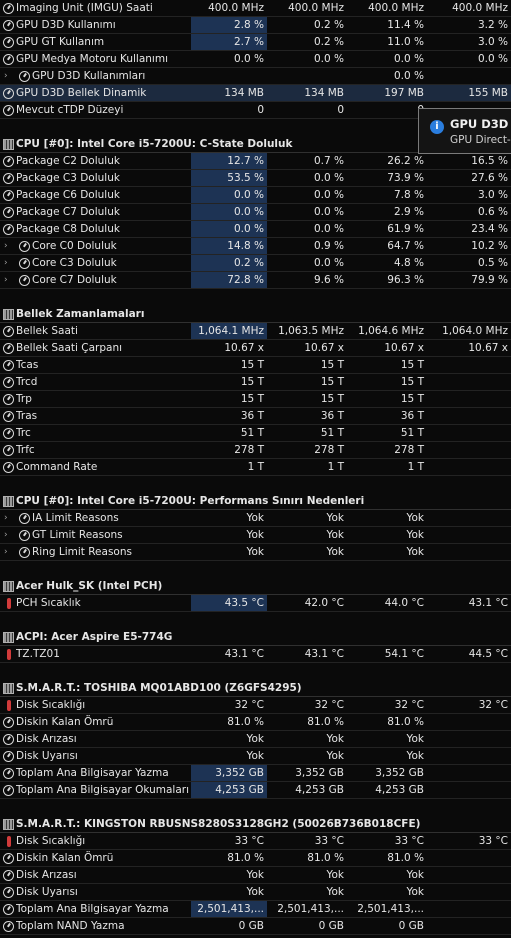 This screenshot has width=511, height=938. What do you see at coordinates (329, 841) in the screenshot?
I see `min-value: 33 °C` at bounding box center [329, 841].